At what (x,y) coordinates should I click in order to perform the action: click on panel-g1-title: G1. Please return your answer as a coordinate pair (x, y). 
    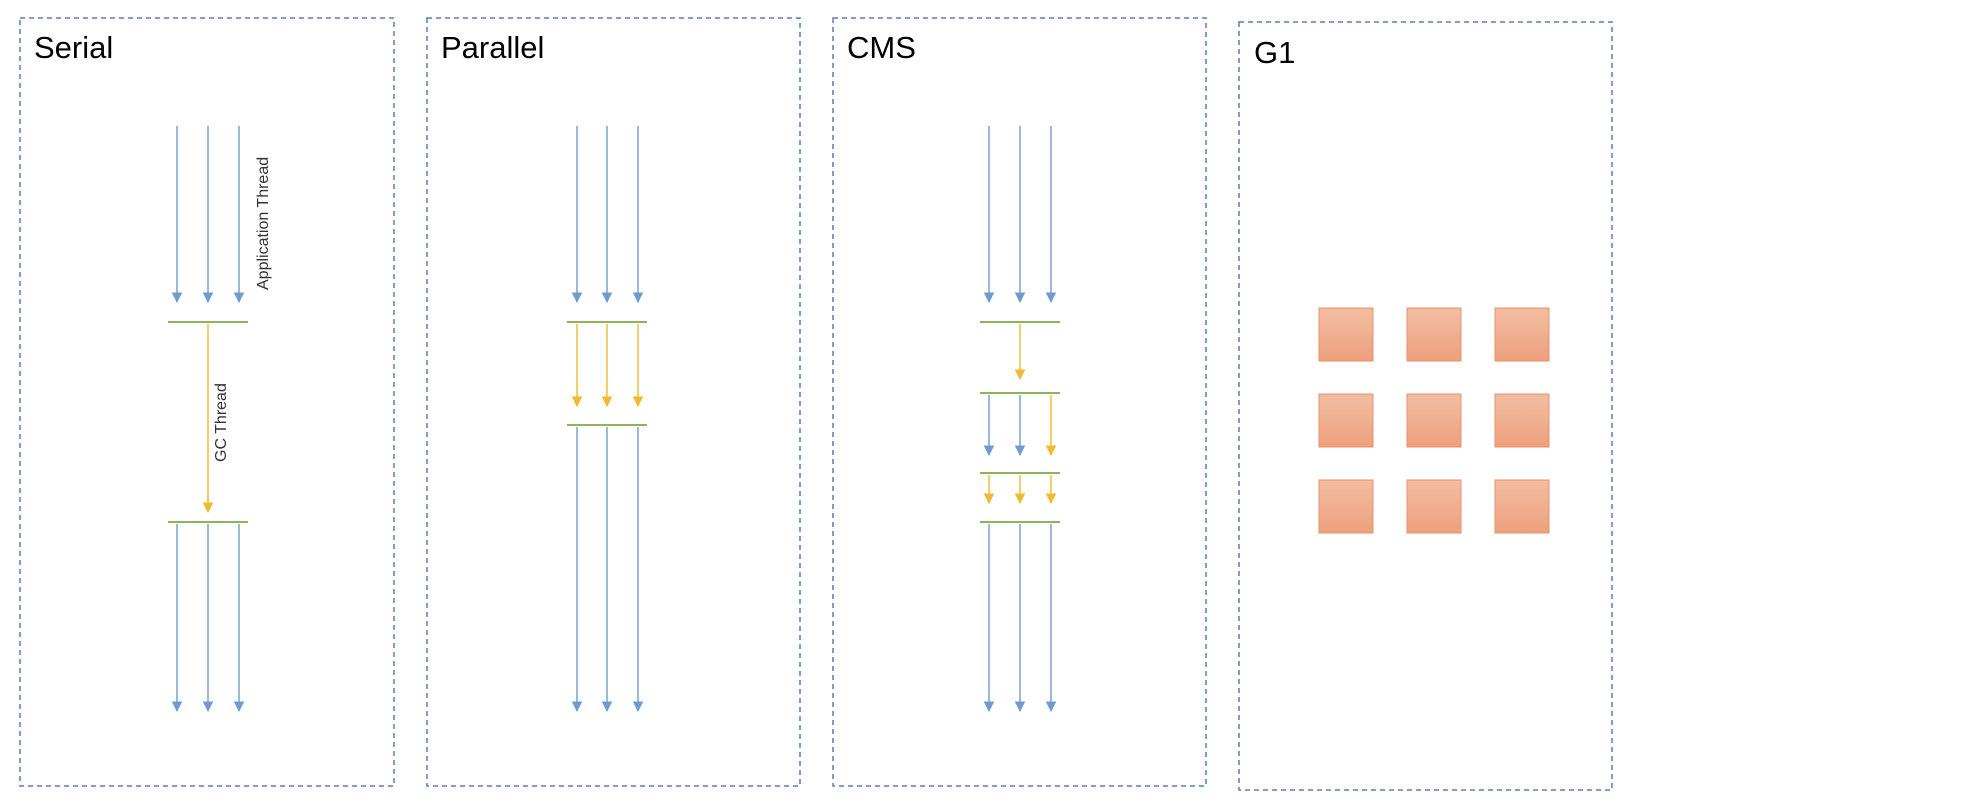
    Looking at the image, I should click on (1274, 52).